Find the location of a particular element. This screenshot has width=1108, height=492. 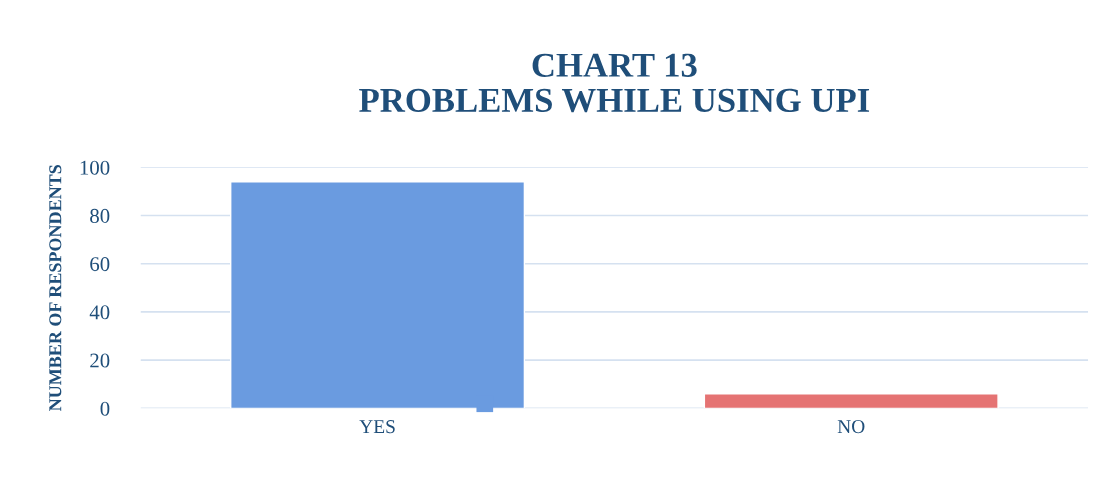

x-tick-label: YES is located at coordinates (377, 427).